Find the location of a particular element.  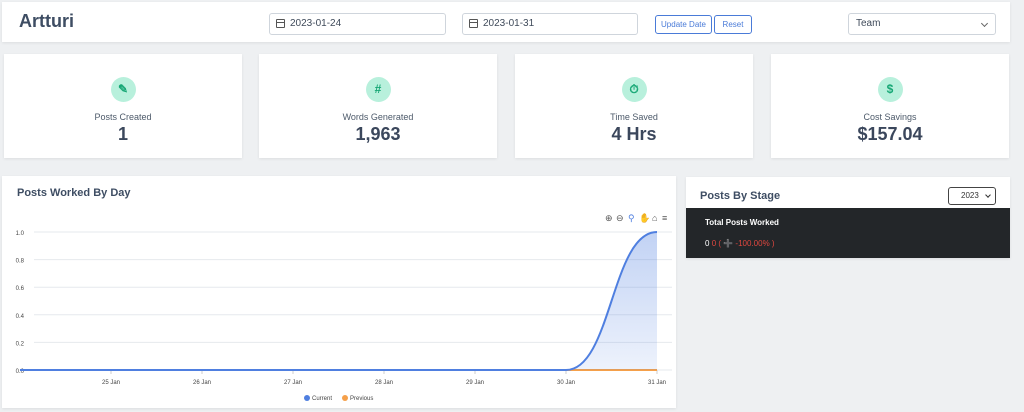

stat-value: $157.04 is located at coordinates (890, 134).